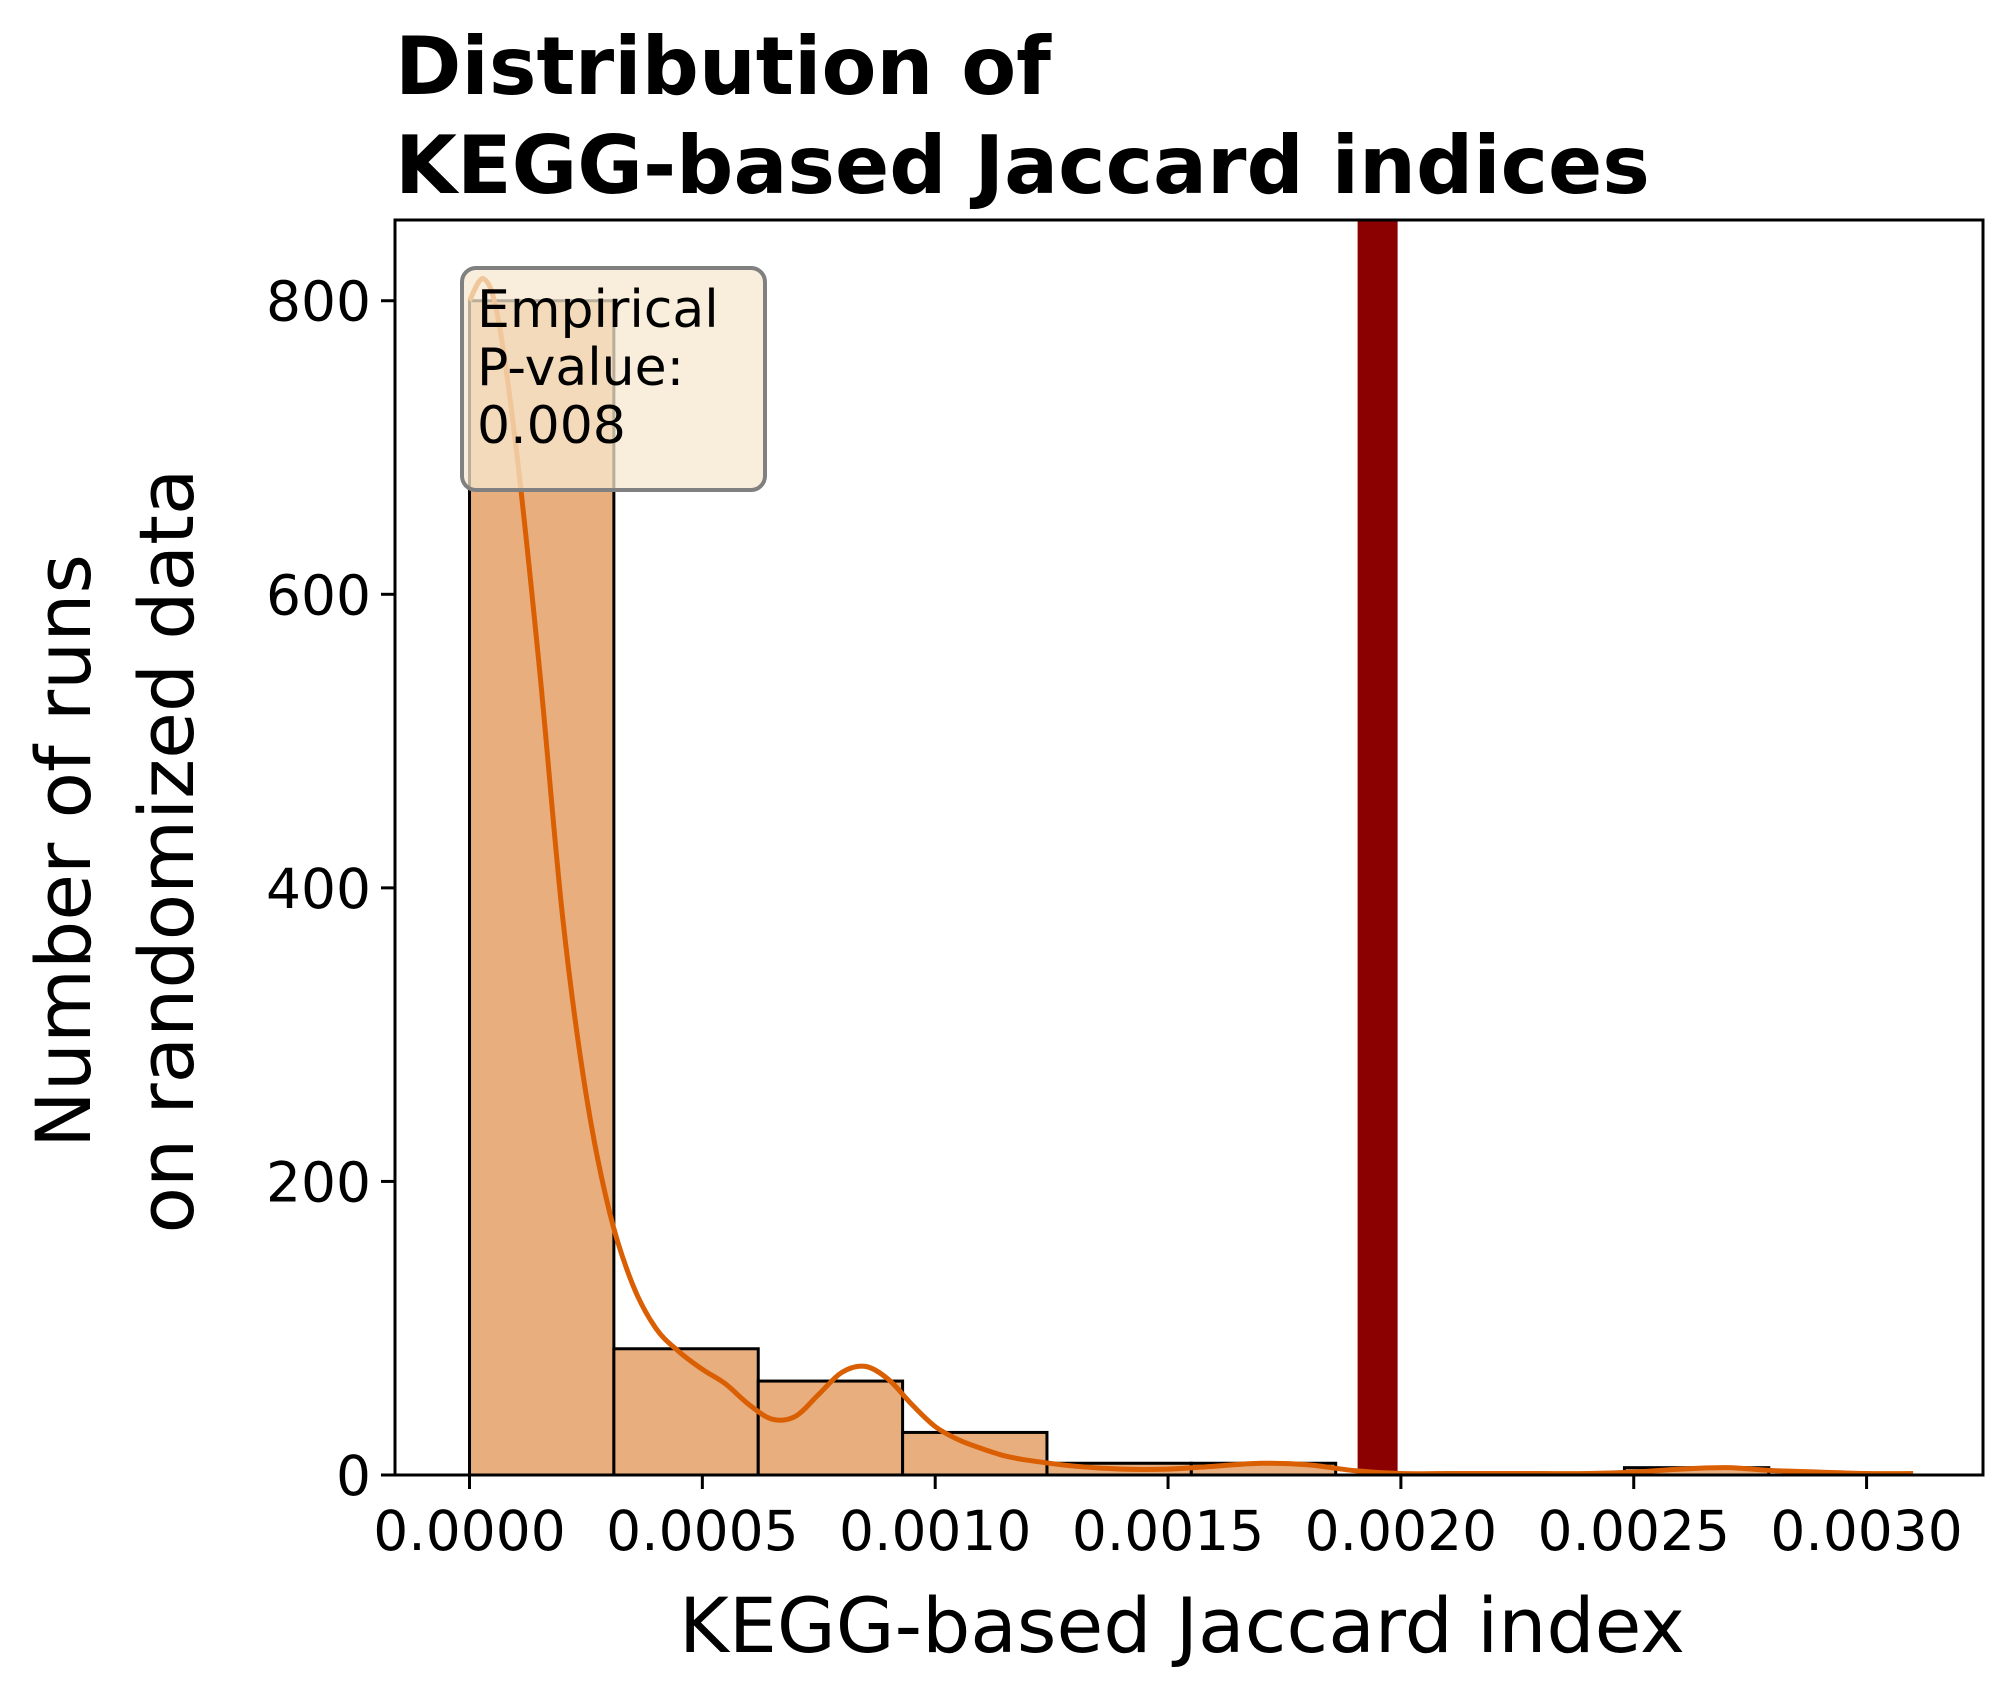  Describe the element at coordinates (580, 368) in the screenshot. I see `p-value-annotation-line: P-value:` at that location.